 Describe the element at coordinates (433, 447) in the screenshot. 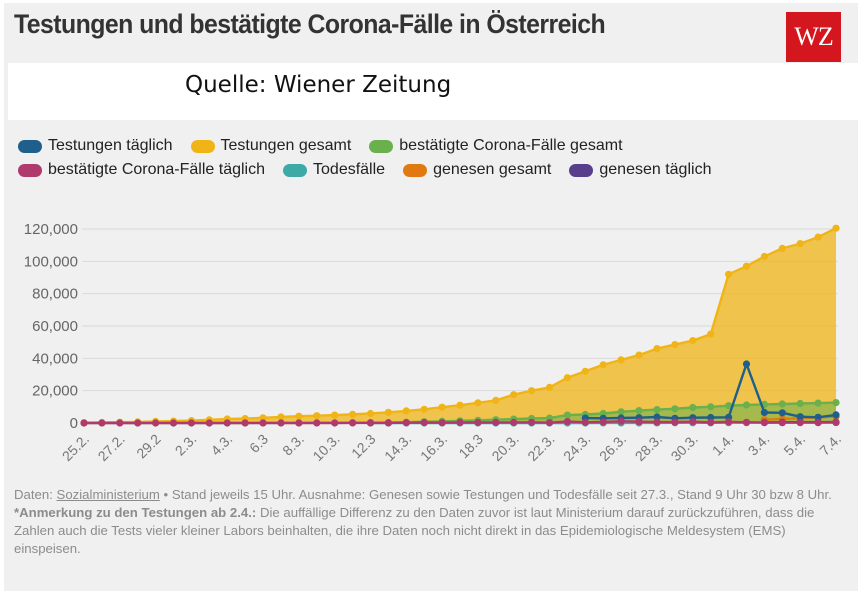

I see `x-tick-label: 16.3.` at that location.